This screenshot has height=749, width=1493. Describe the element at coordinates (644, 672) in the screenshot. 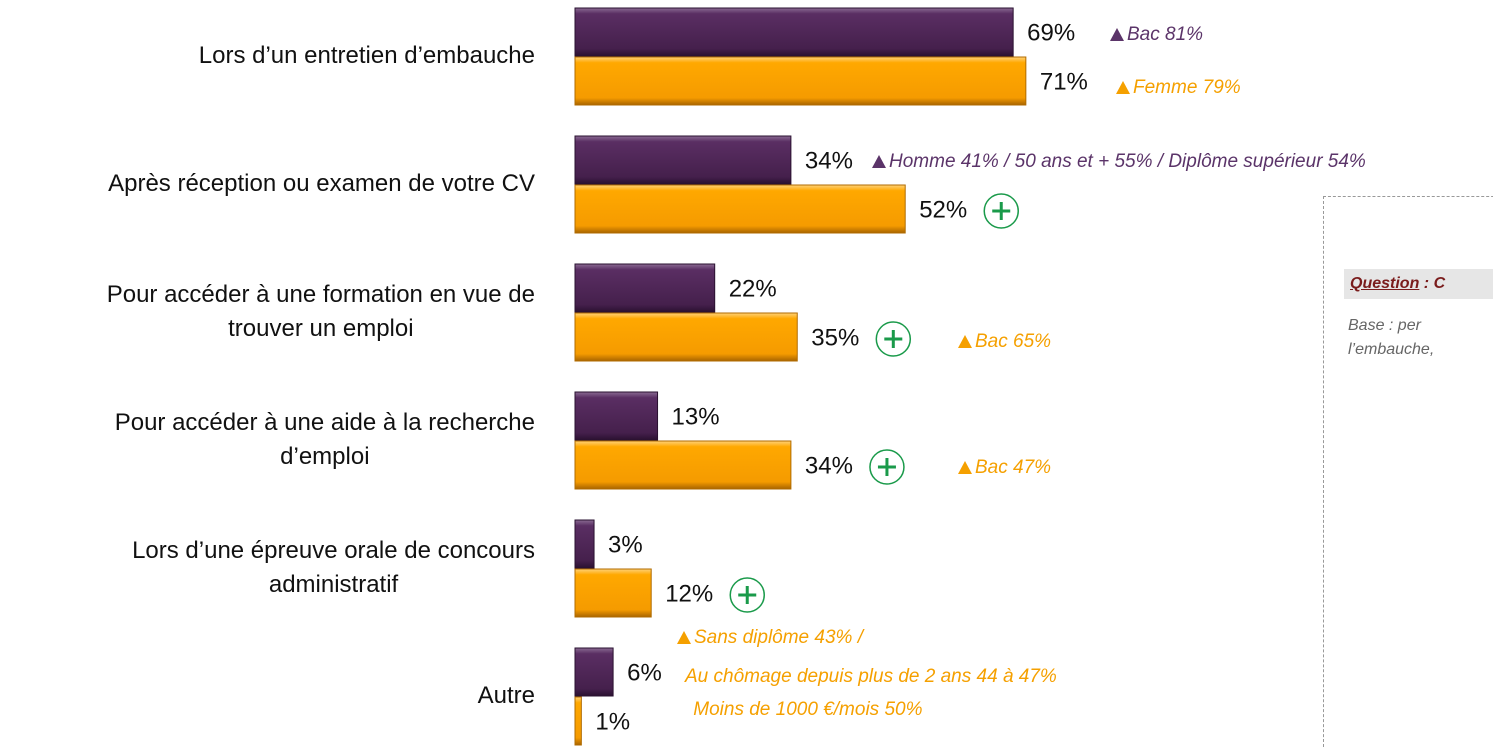

I see `value-label: 6%` at that location.